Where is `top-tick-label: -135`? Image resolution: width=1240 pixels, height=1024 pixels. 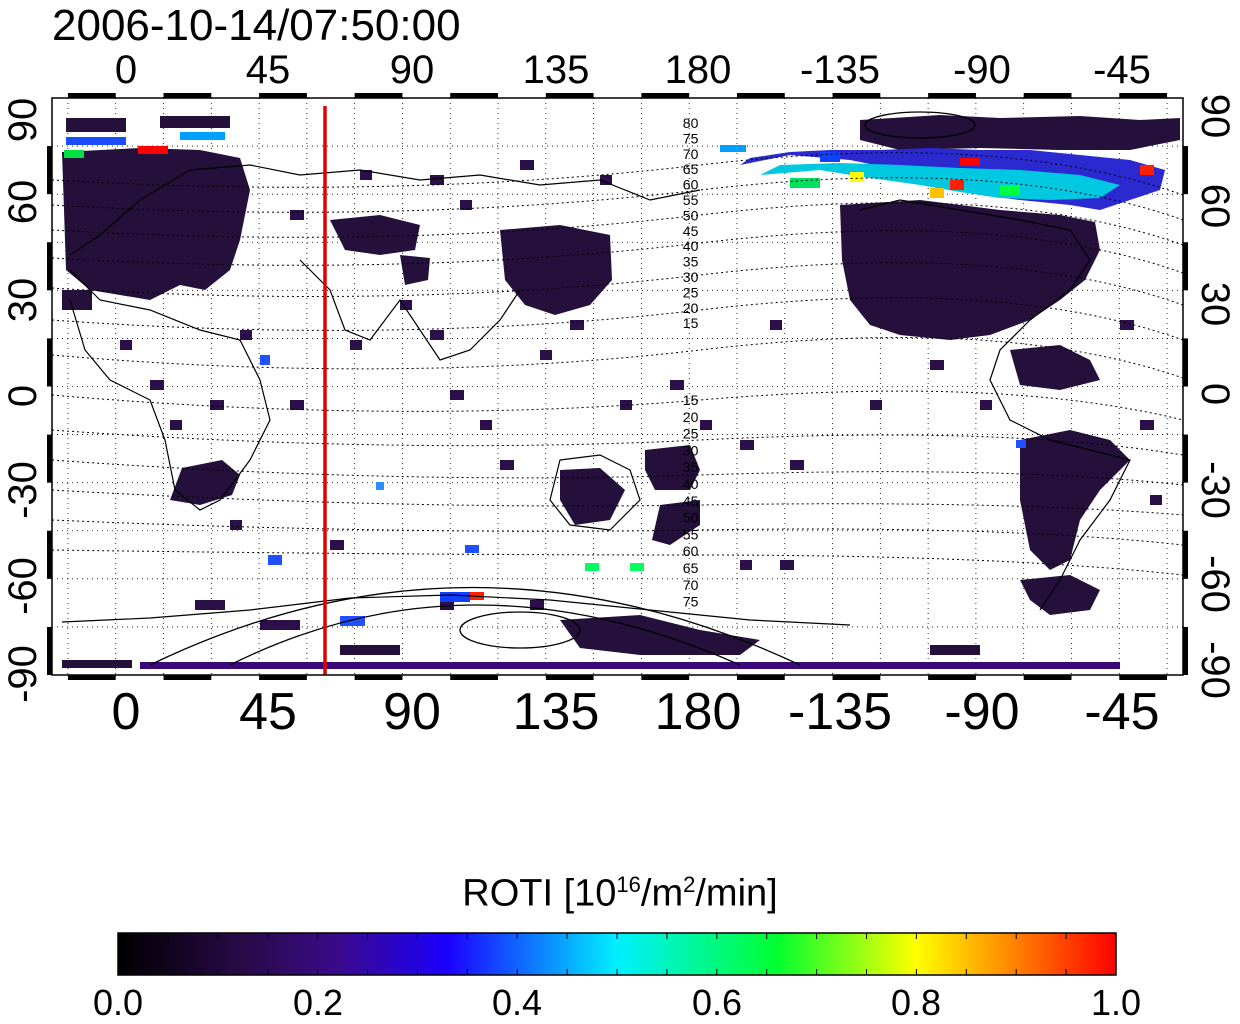 top-tick-label: -135 is located at coordinates (840, 70).